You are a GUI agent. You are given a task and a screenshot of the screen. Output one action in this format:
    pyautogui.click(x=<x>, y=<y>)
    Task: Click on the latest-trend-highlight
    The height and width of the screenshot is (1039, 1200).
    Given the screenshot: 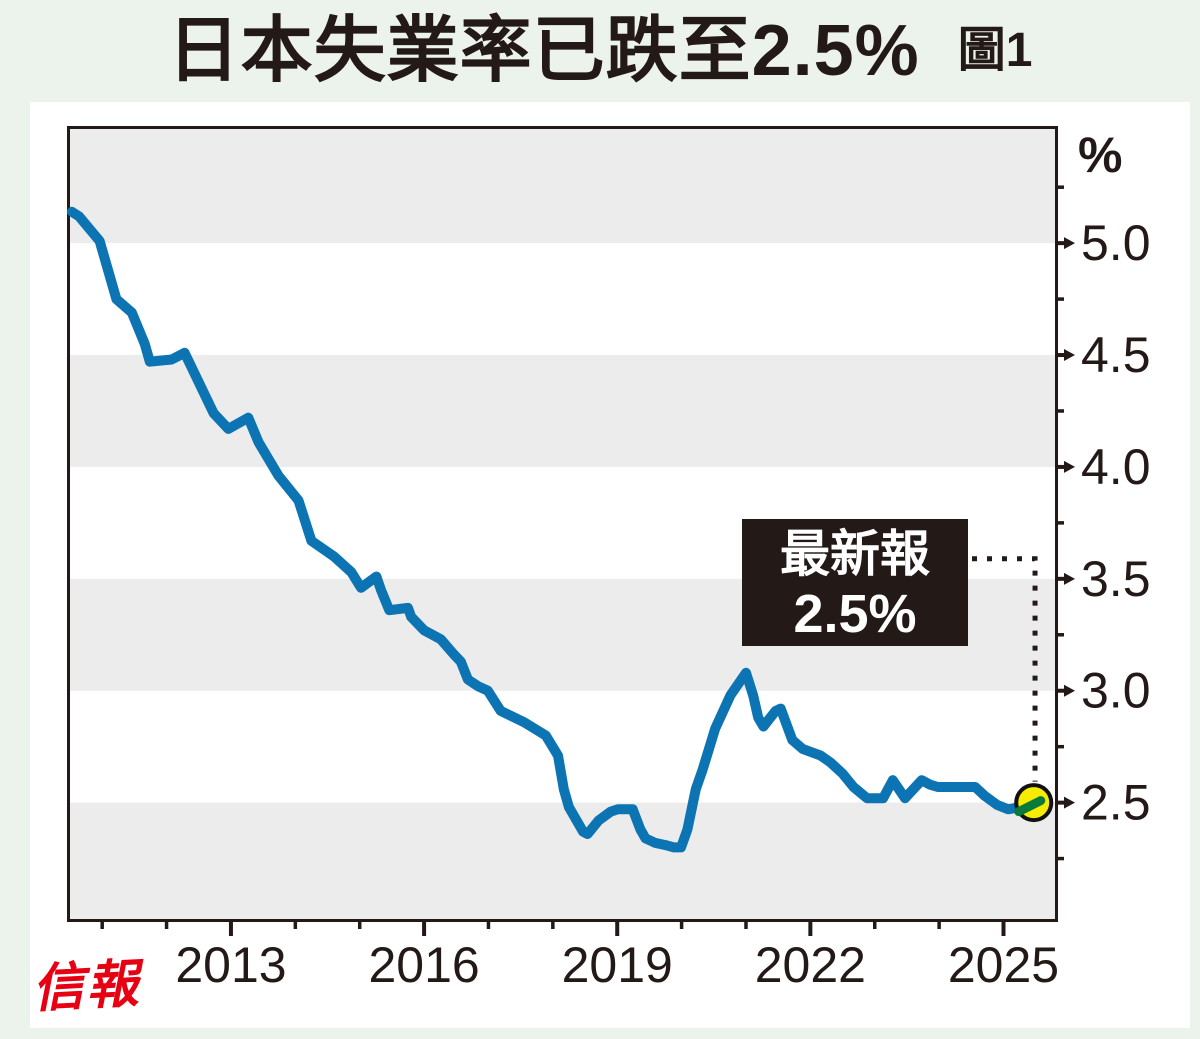 What is the action you would take?
    pyautogui.click(x=1030, y=806)
    